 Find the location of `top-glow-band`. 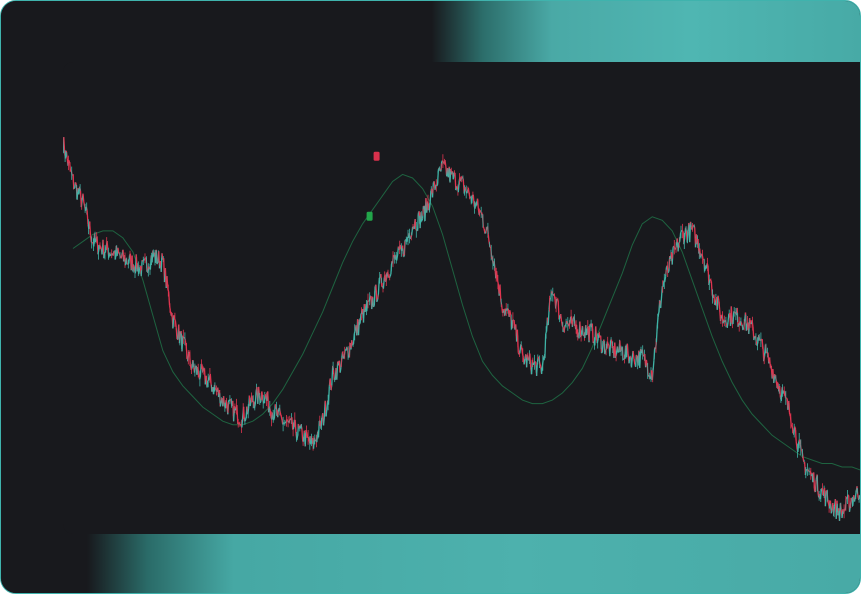

top-glow-band is located at coordinates (430, 32).